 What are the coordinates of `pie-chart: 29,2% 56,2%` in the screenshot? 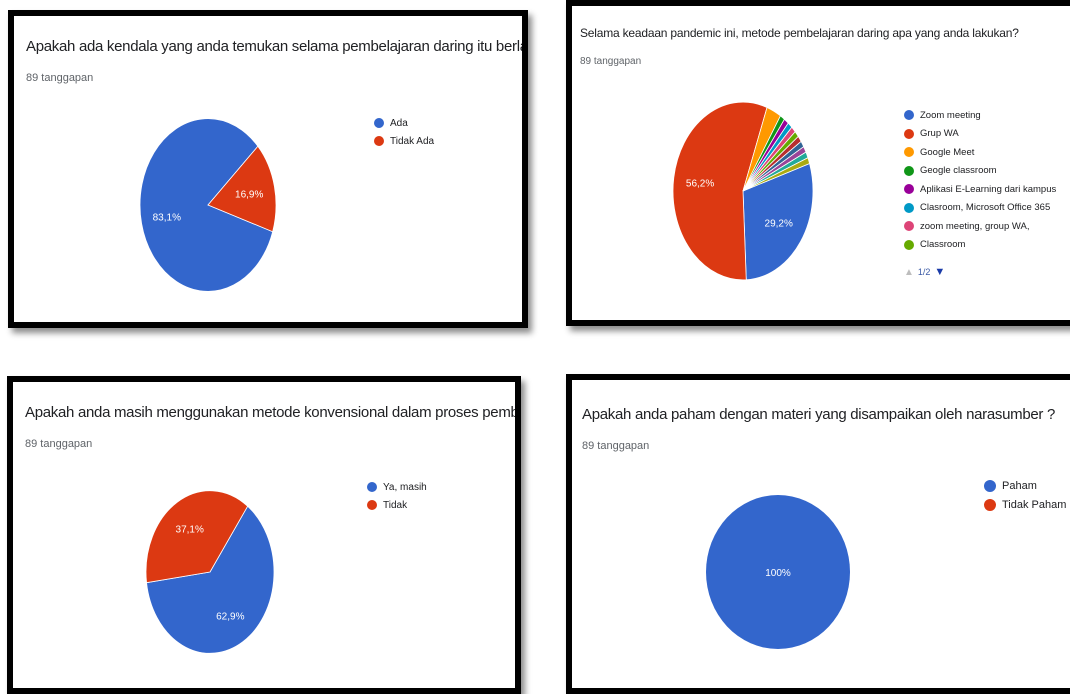 It's located at (743, 191).